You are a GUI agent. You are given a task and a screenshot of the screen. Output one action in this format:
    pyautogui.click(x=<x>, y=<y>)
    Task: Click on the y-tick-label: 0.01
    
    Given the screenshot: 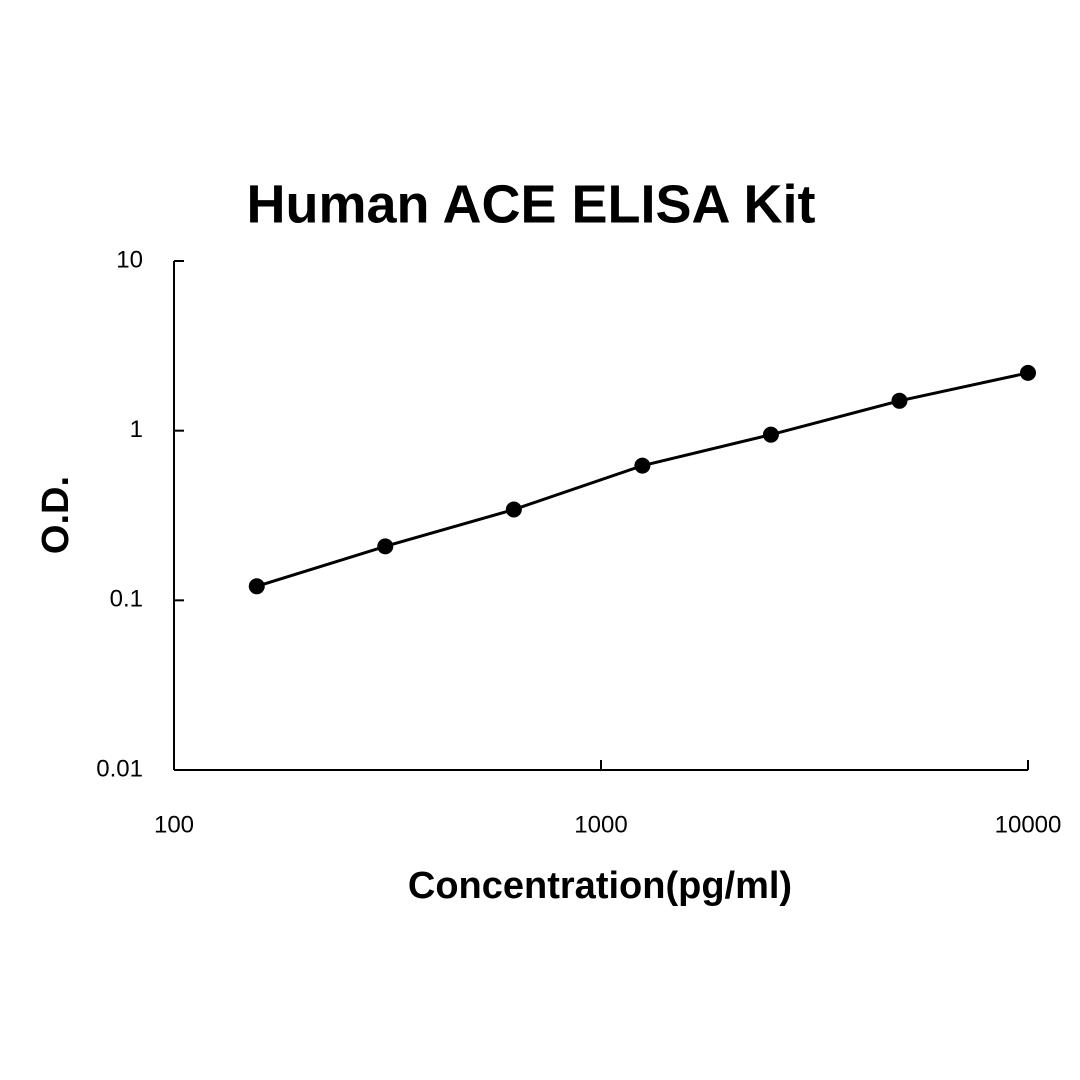 What is the action you would take?
    pyautogui.click(x=119, y=768)
    